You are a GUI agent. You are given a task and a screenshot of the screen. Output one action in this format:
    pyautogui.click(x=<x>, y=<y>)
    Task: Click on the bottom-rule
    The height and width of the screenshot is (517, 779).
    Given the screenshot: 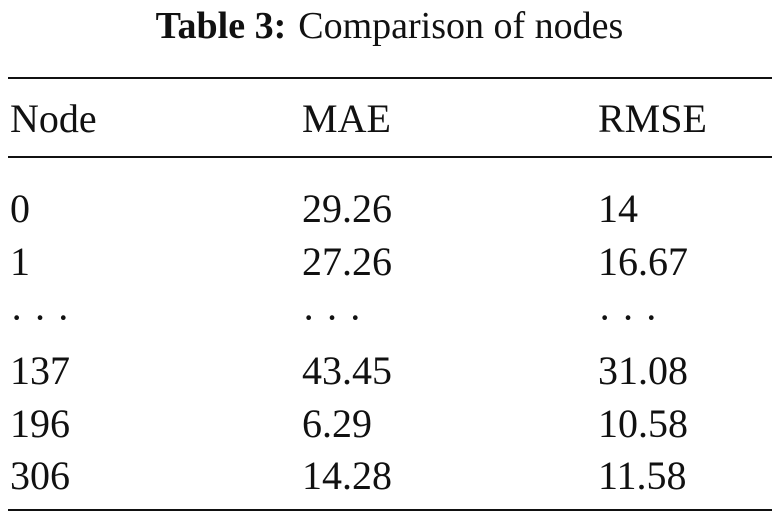 What is the action you would take?
    pyautogui.click(x=390, y=510)
    